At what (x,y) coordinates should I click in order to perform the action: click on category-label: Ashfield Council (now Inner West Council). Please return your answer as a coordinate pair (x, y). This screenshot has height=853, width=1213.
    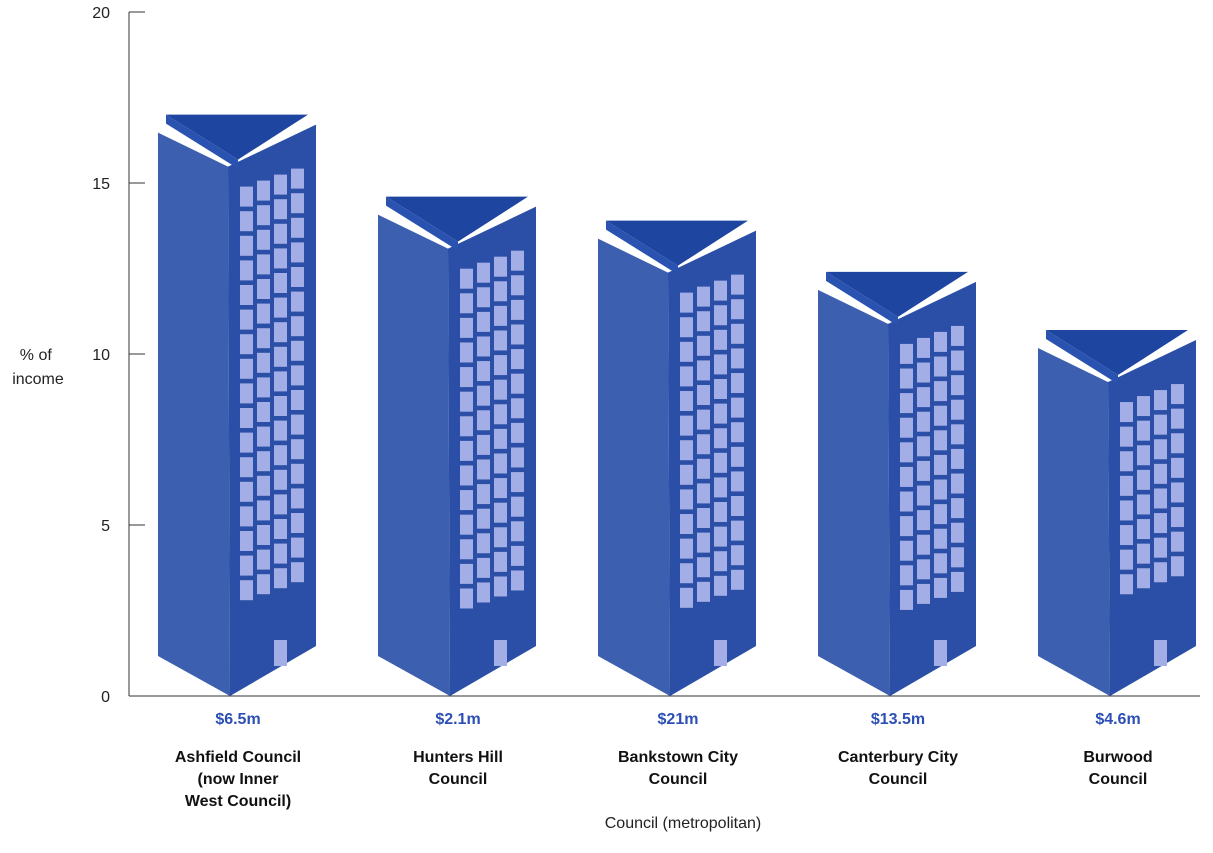
    Looking at the image, I should click on (238, 779).